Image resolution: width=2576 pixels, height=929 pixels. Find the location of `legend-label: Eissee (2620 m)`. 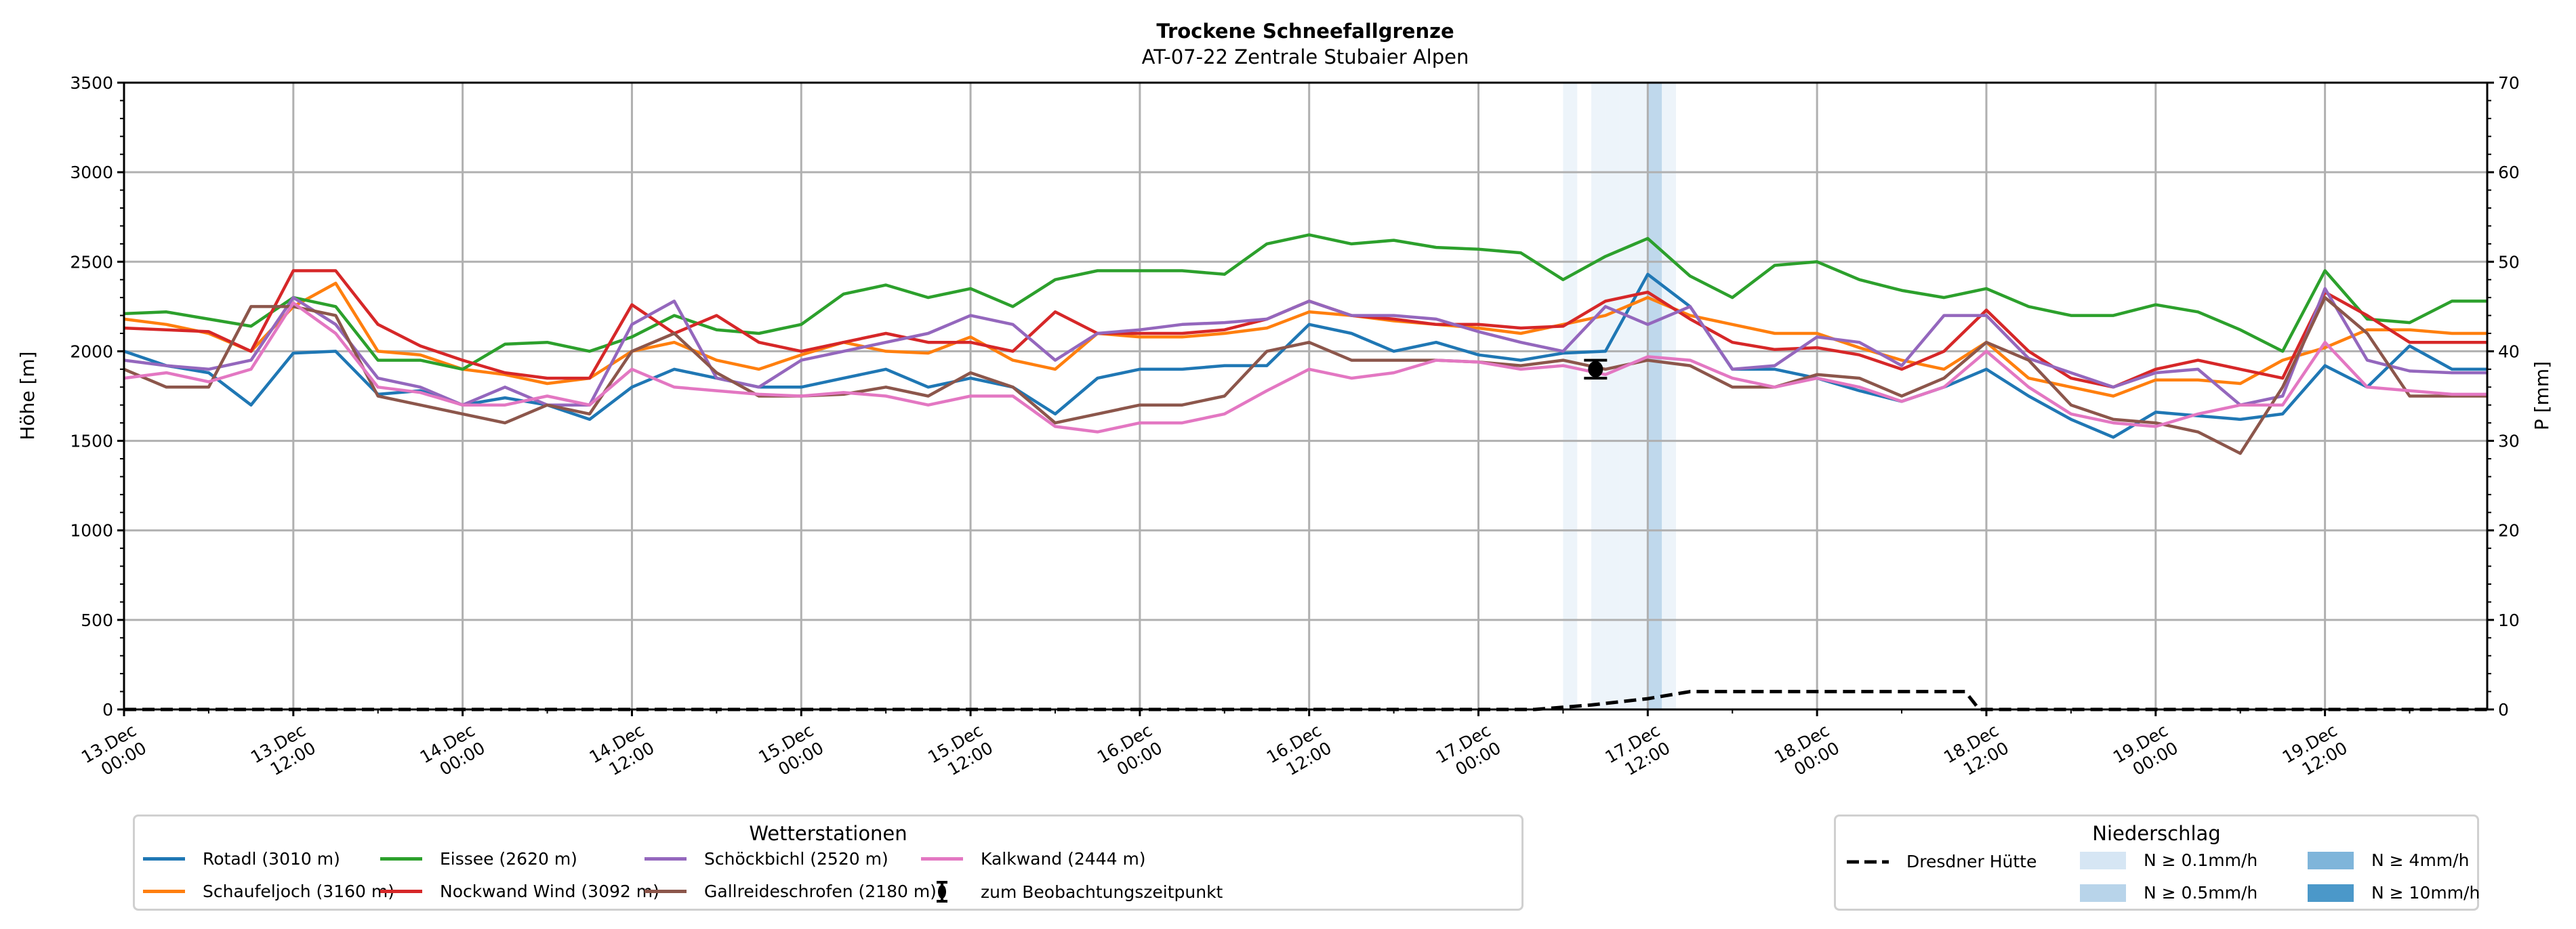

legend-label: Eissee (2620 m) is located at coordinates (509, 859).